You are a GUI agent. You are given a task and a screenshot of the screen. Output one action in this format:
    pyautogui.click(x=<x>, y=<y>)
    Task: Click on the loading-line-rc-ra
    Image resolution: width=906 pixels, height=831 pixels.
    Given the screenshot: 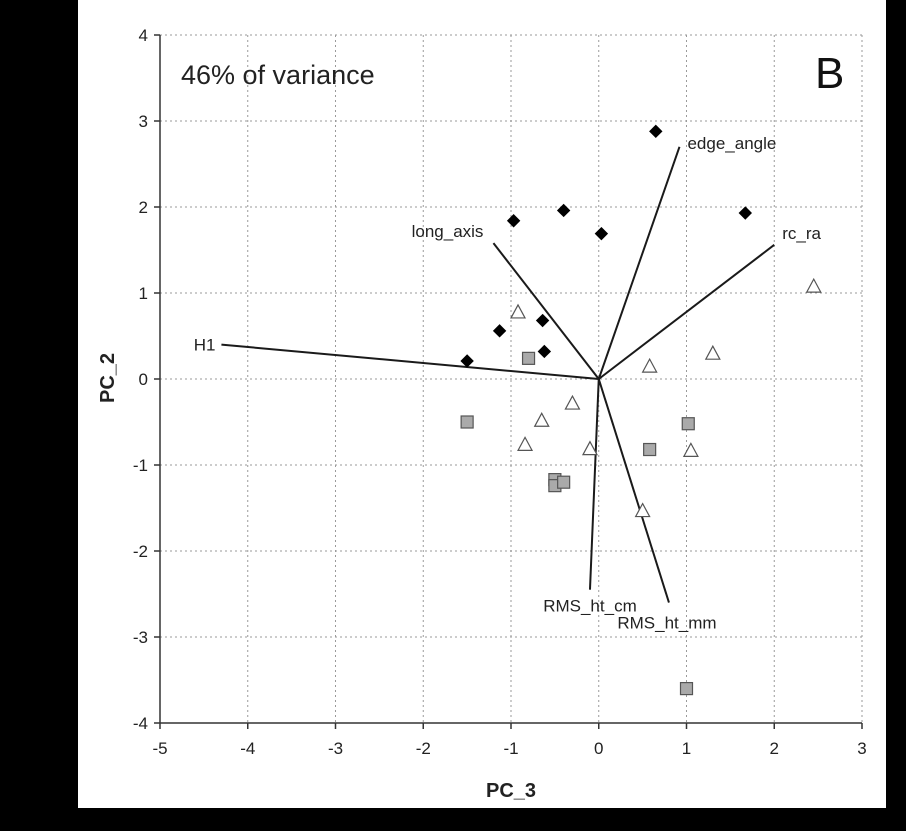 What is the action you would take?
    pyautogui.click(x=686, y=312)
    